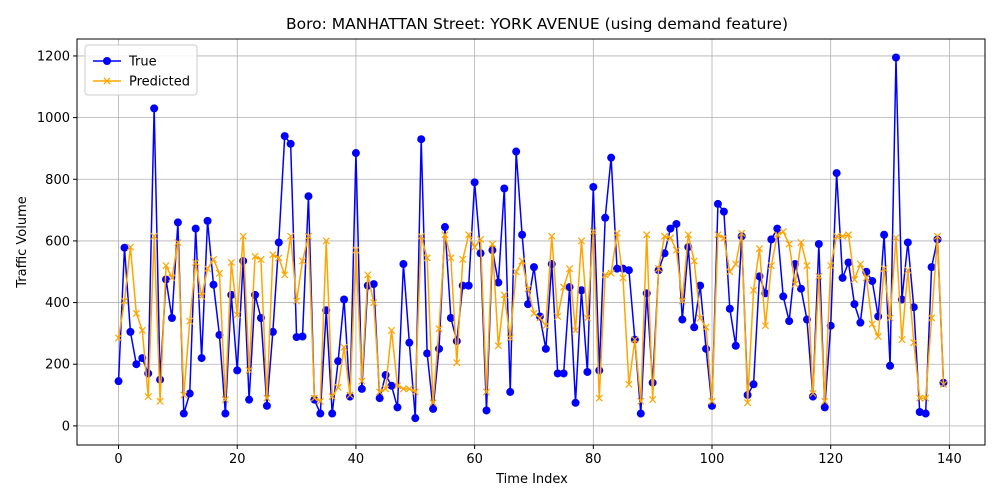 The width and height of the screenshot is (1000, 500). Describe the element at coordinates (57, 303) in the screenshot. I see `y-tick-label: 400` at that location.